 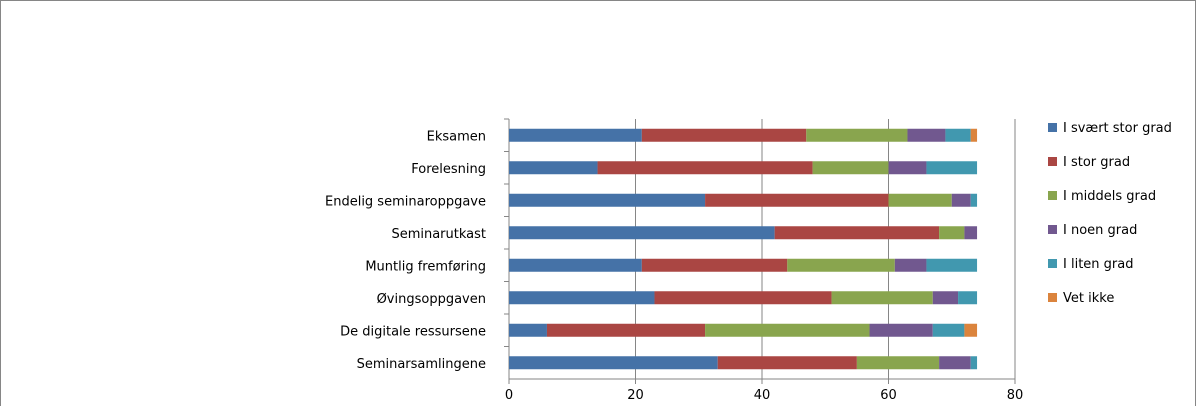 I want to click on legend-label: I stor grad, so click(x=1096, y=162).